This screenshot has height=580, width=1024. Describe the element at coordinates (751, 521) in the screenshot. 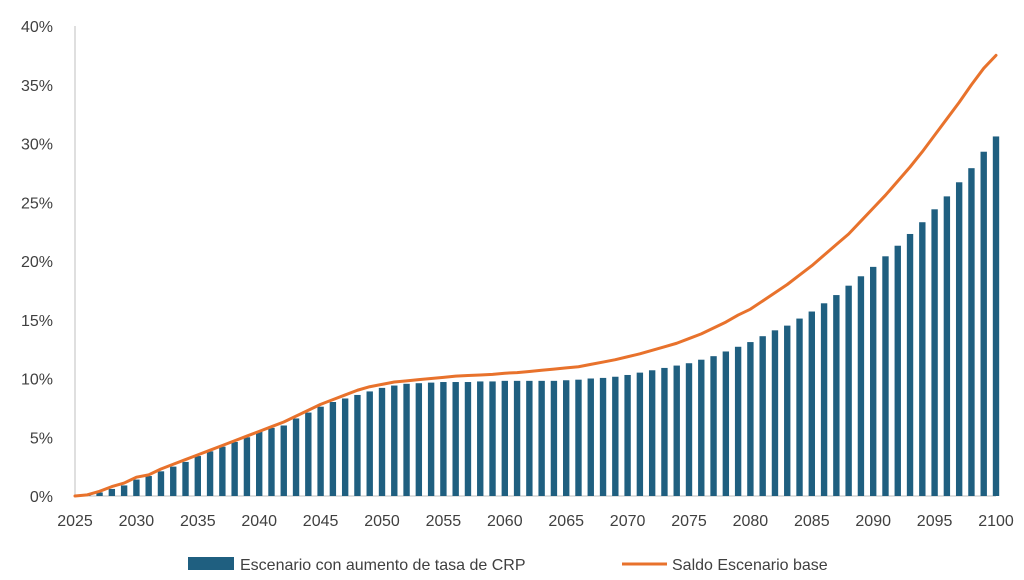

I see `x-tick-label: 2080` at that location.